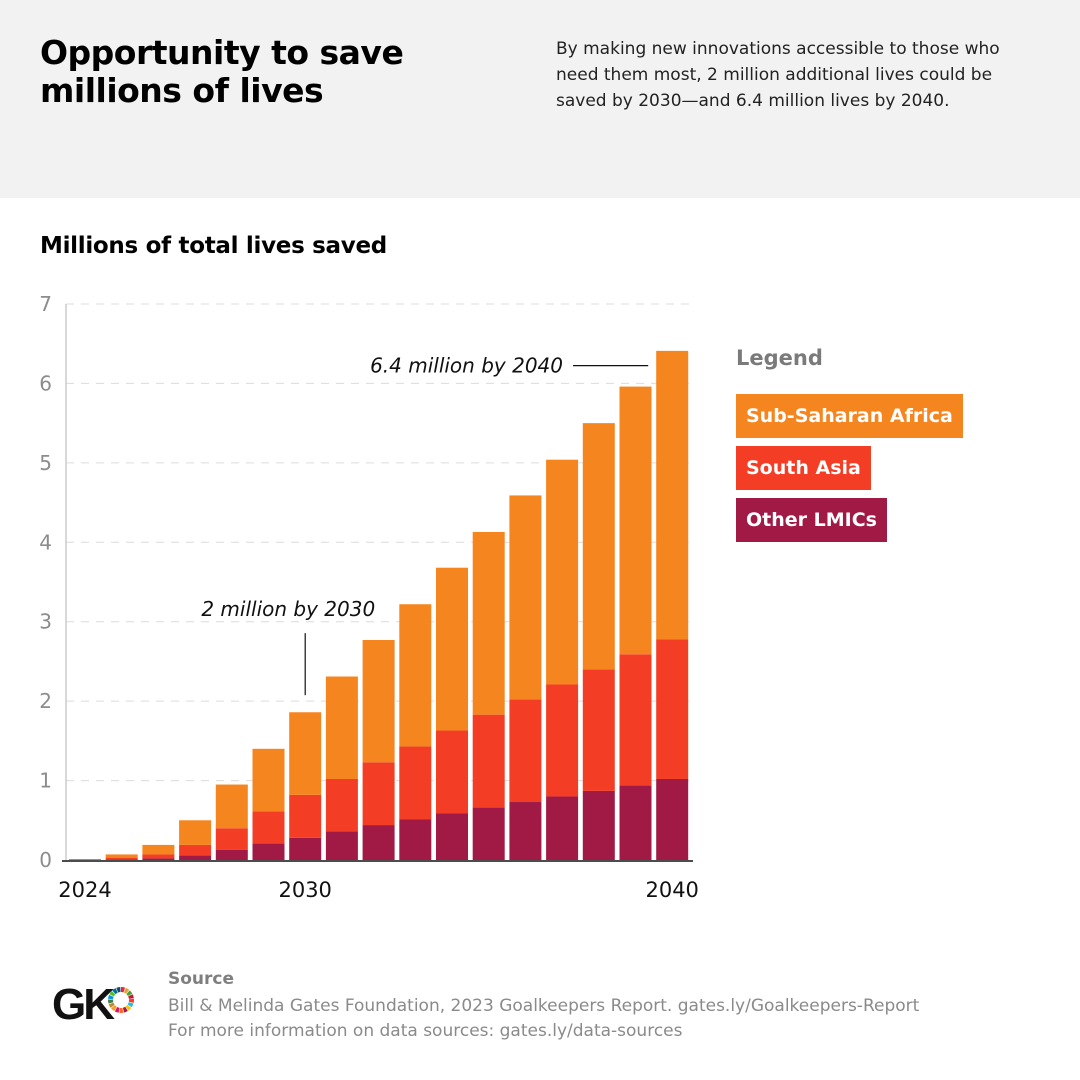 This screenshot has height=1080, width=1080. What do you see at coordinates (268, 780) in the screenshot?
I see `bar-segment-sub-saharan-africa-2029` at bounding box center [268, 780].